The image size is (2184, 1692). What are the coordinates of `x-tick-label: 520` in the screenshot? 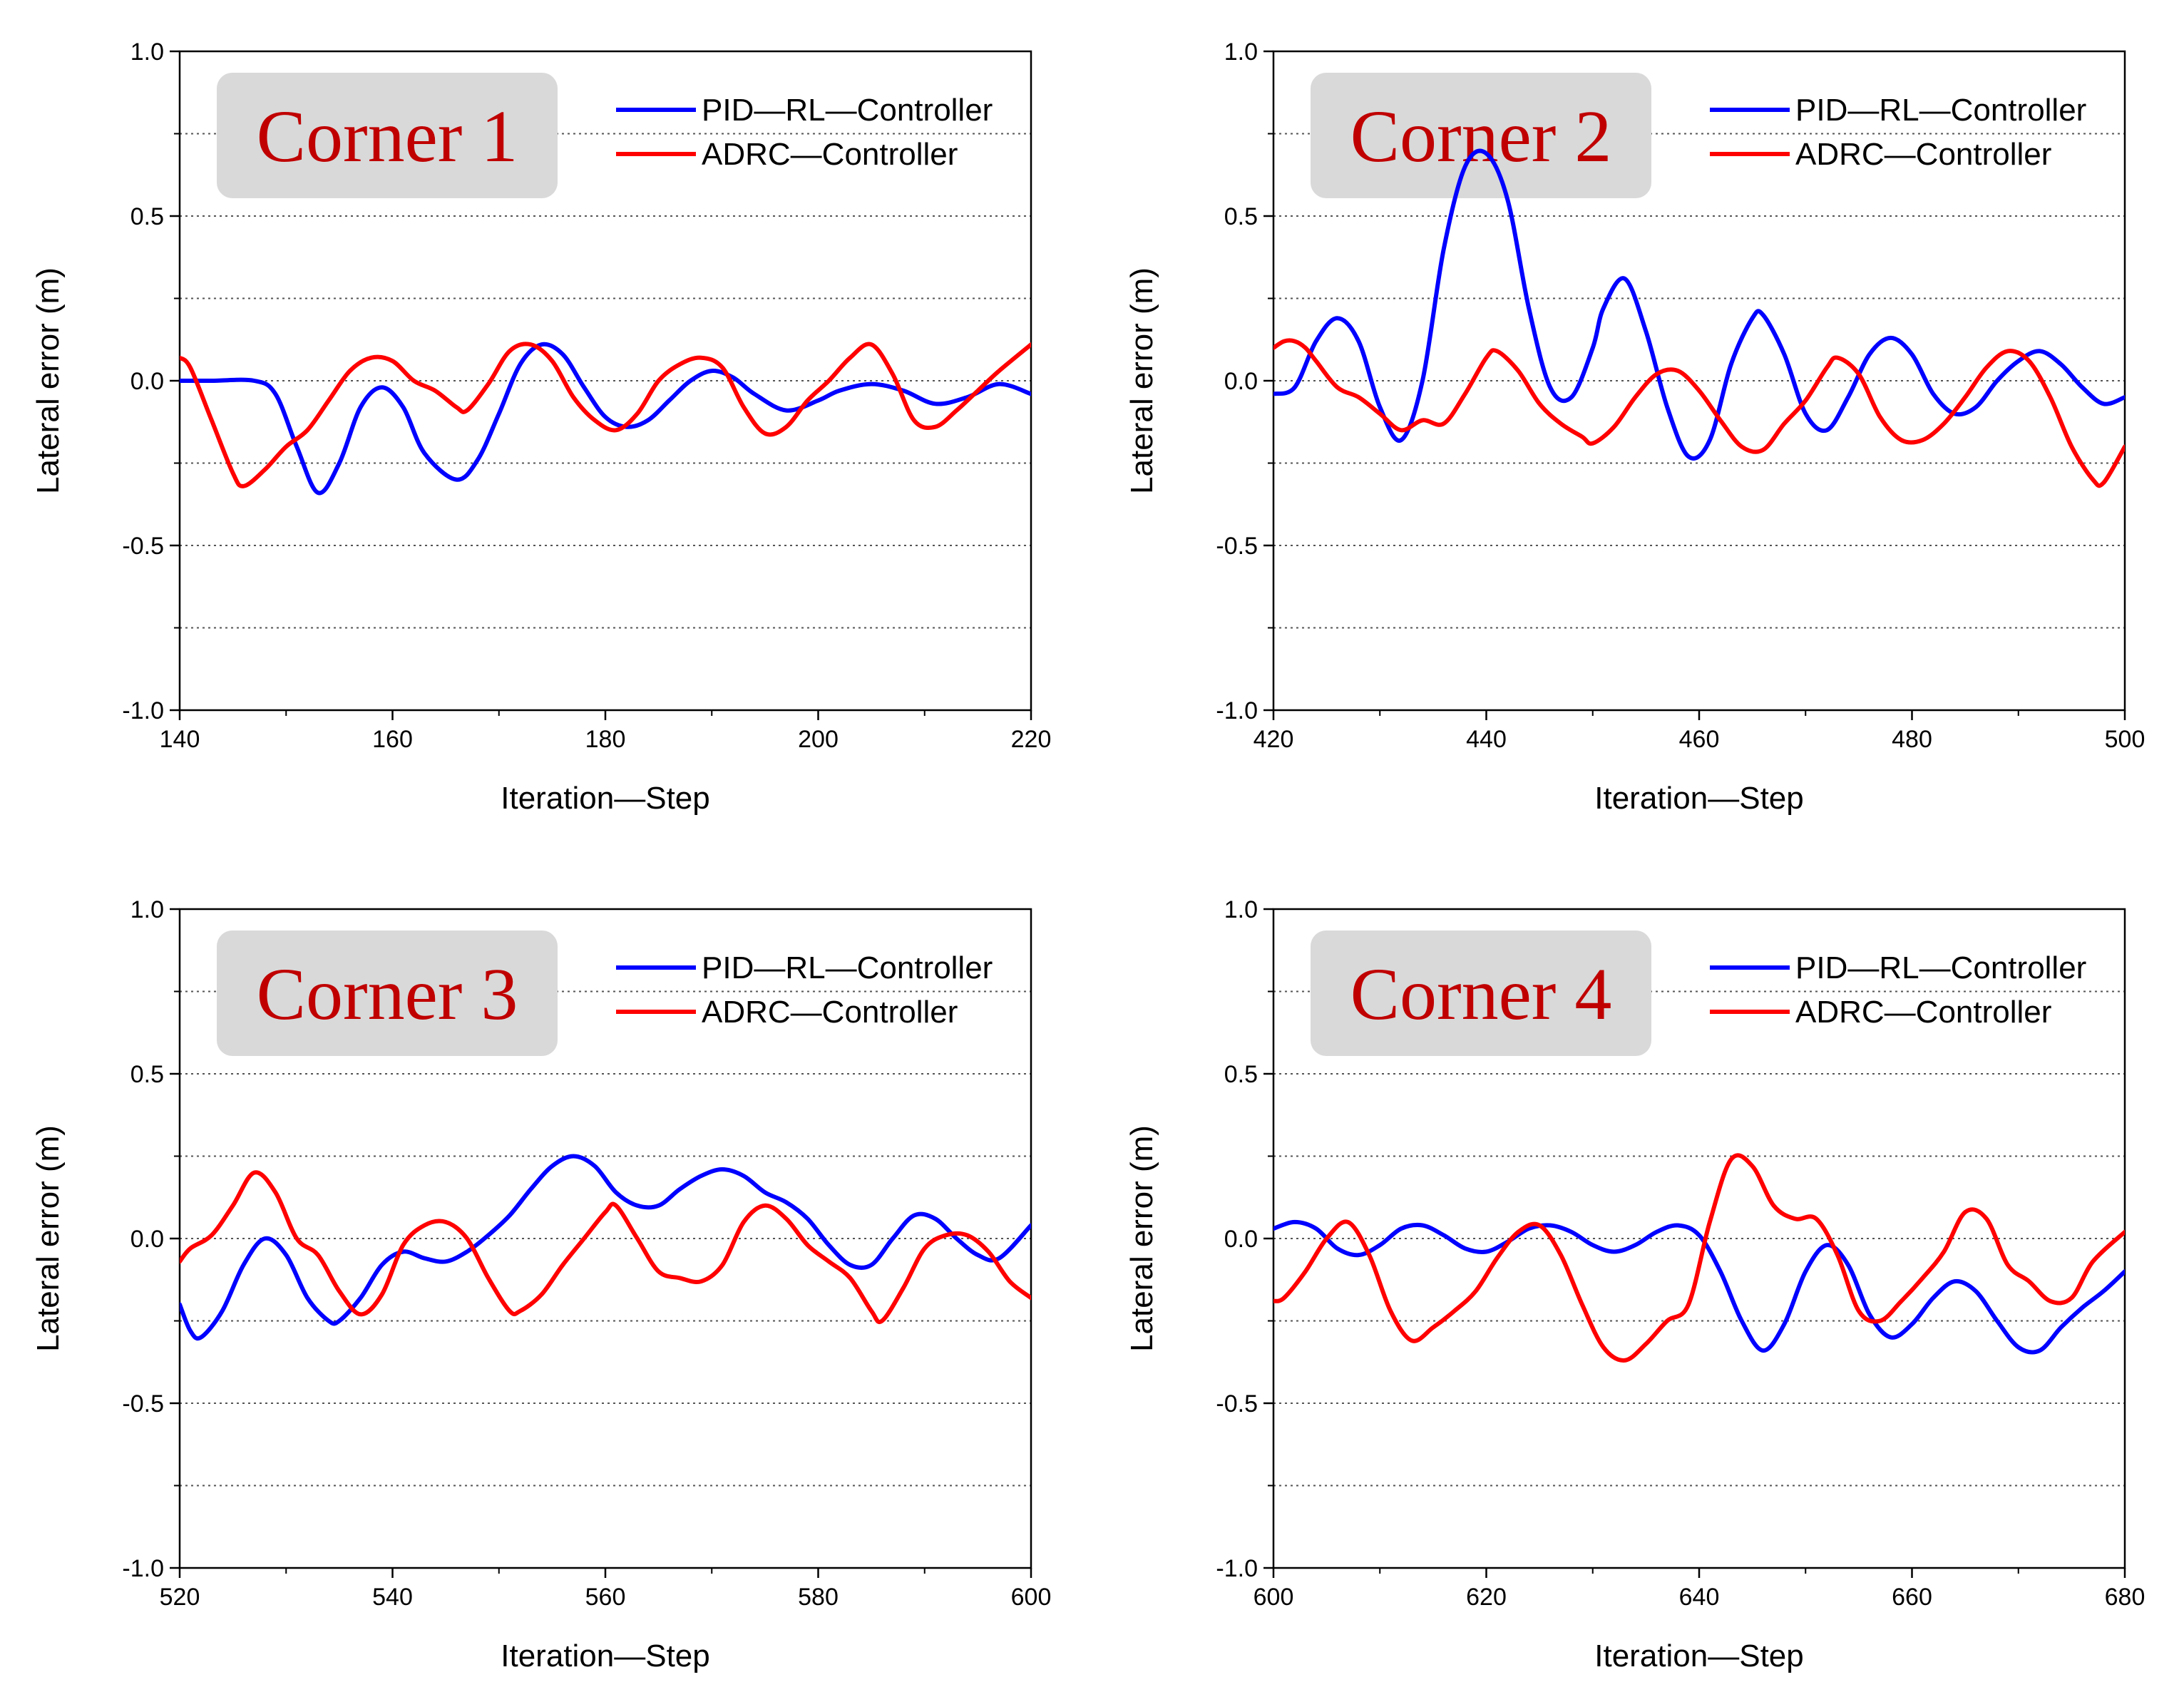 It's located at (180, 1597).